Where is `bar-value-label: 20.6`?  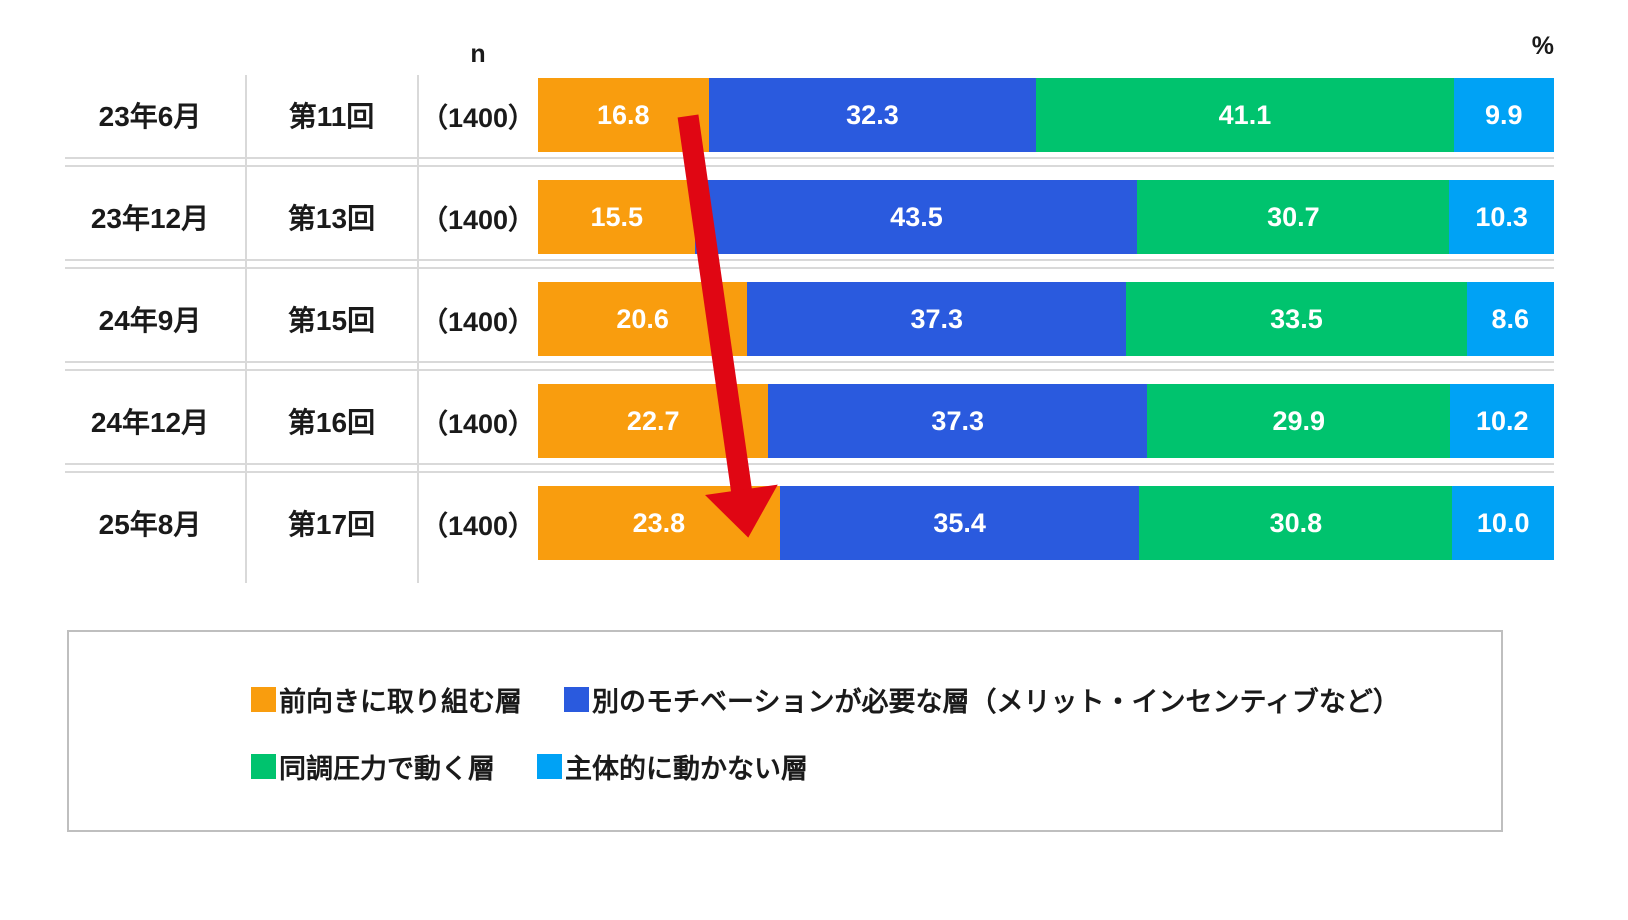 bar-value-label: 20.6 is located at coordinates (642, 318).